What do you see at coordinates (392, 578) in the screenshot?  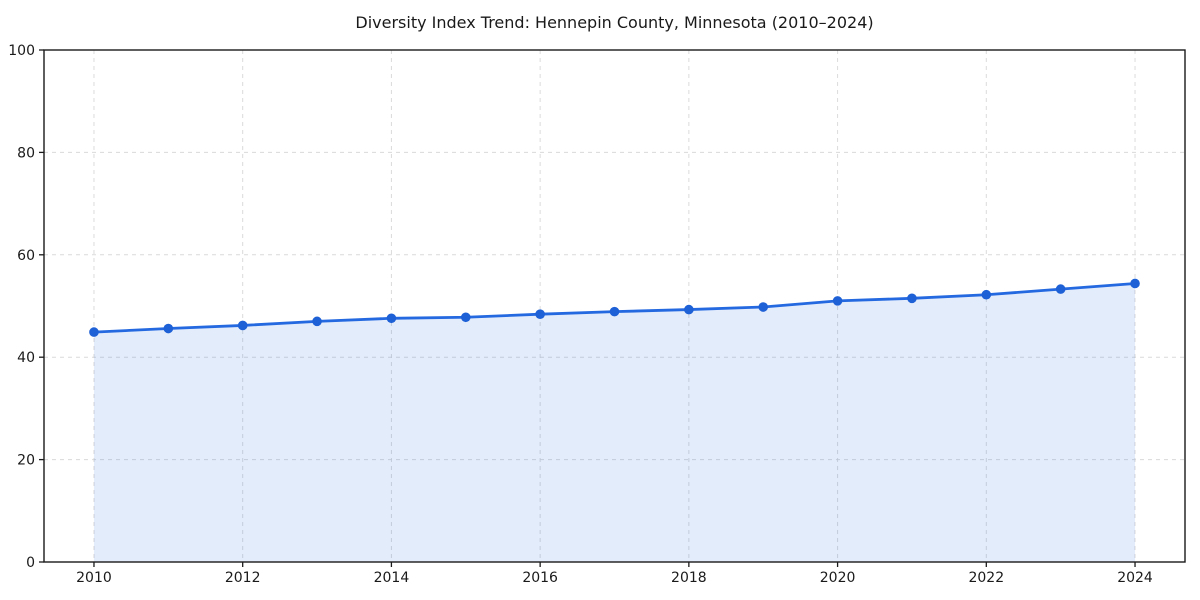 I see `x-tick-label: 2014` at bounding box center [392, 578].